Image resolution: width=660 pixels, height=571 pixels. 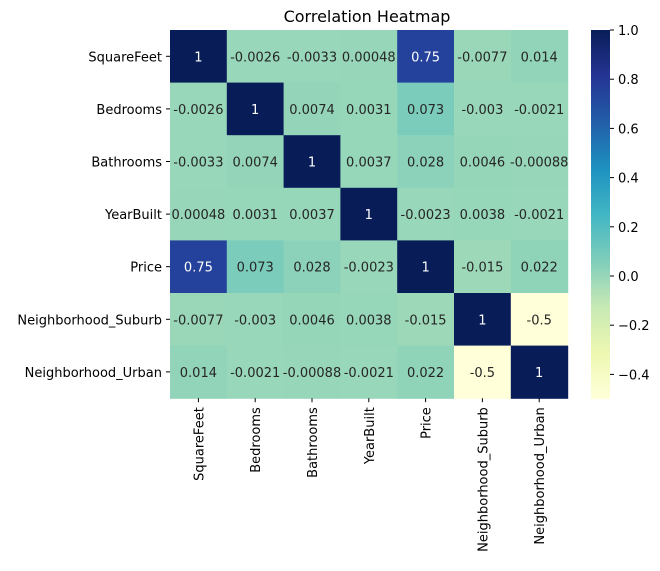 I want to click on x-tick-label: Price, so click(x=427, y=423).